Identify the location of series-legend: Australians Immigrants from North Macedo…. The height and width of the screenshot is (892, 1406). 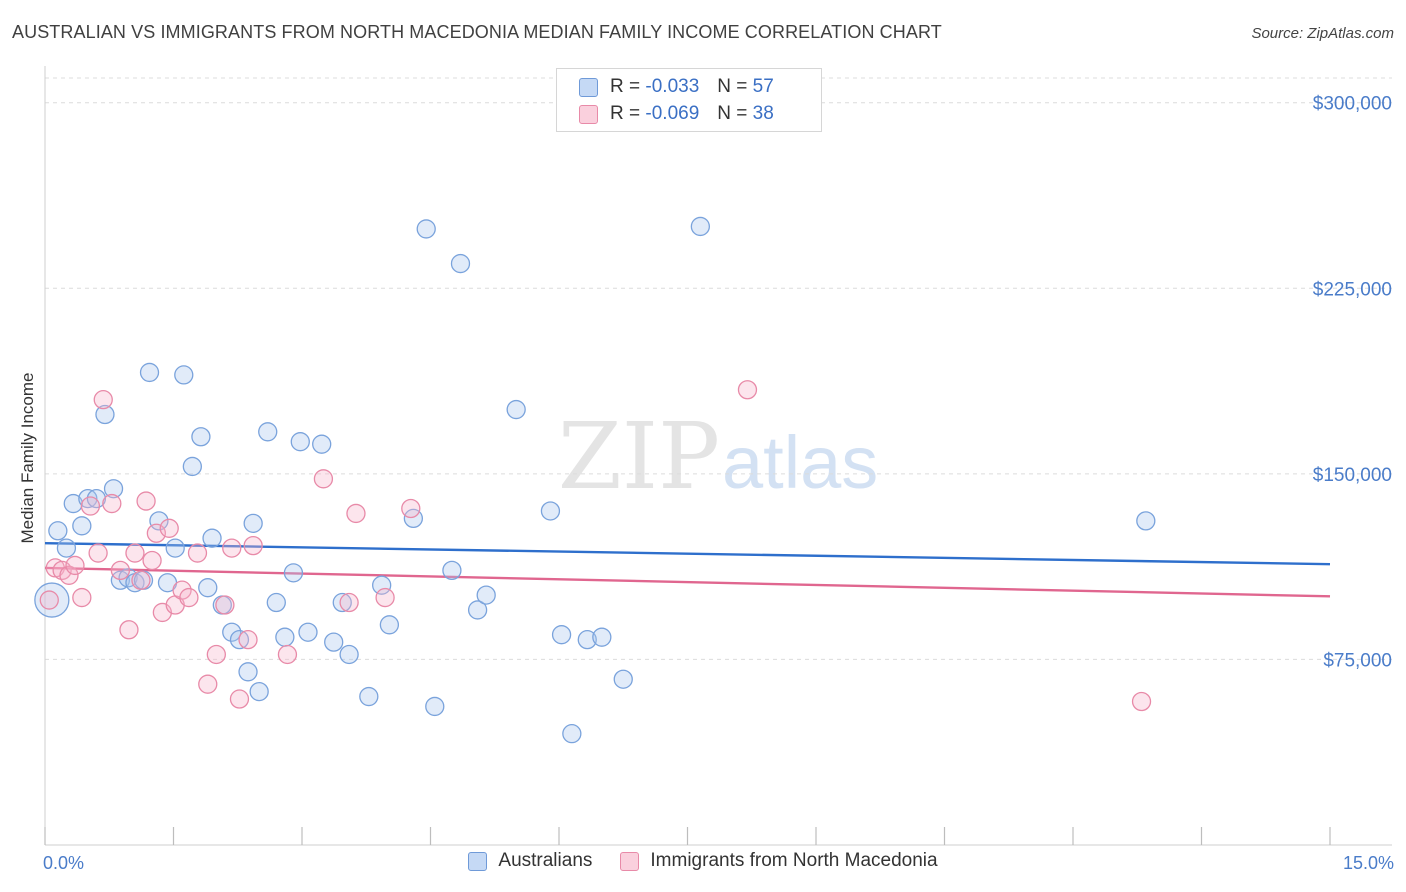
(703, 861).